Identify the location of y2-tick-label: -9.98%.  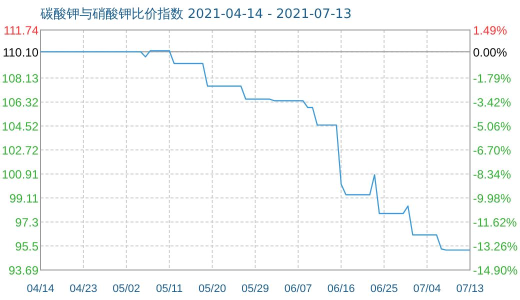
(492, 198).